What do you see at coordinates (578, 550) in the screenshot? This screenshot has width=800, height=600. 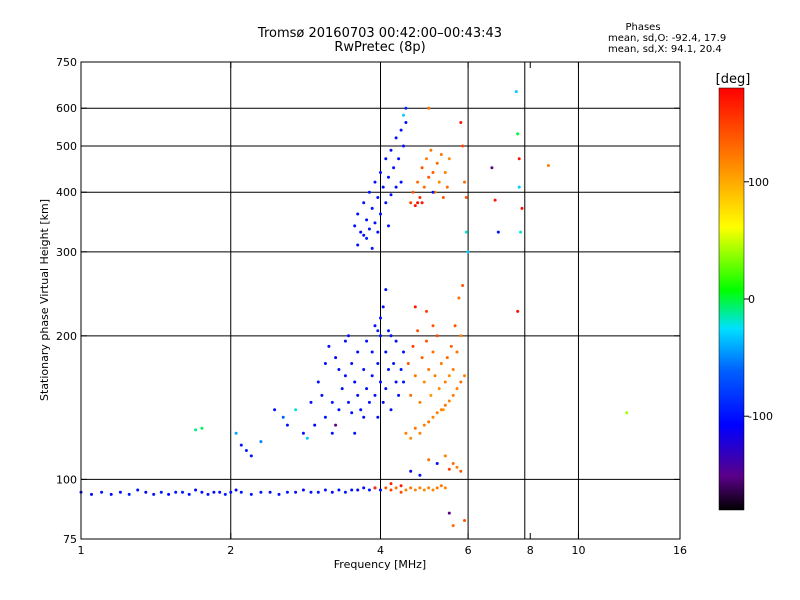 I see `x-tick-label: 10` at bounding box center [578, 550].